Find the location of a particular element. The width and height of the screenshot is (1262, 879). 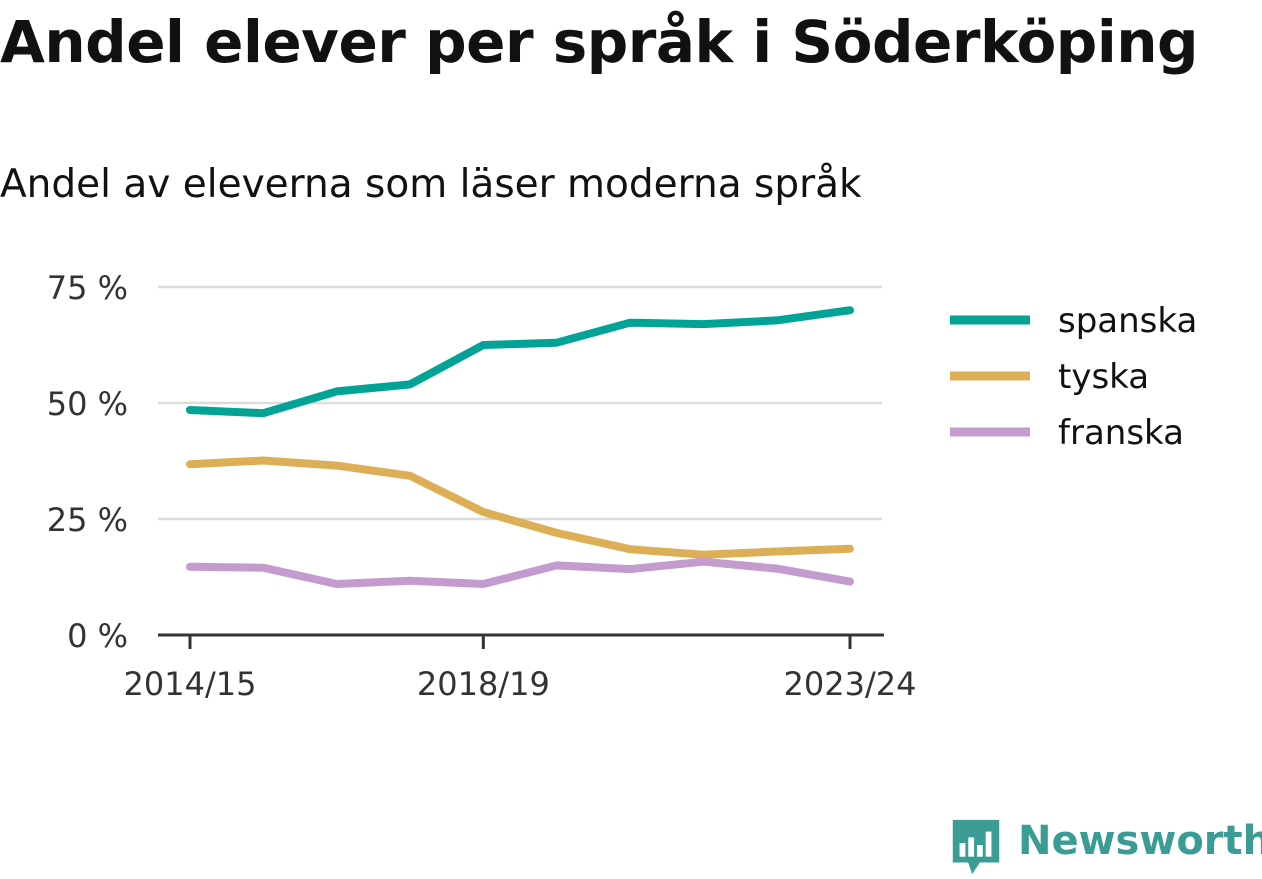

series-line-franska is located at coordinates (520, 572).